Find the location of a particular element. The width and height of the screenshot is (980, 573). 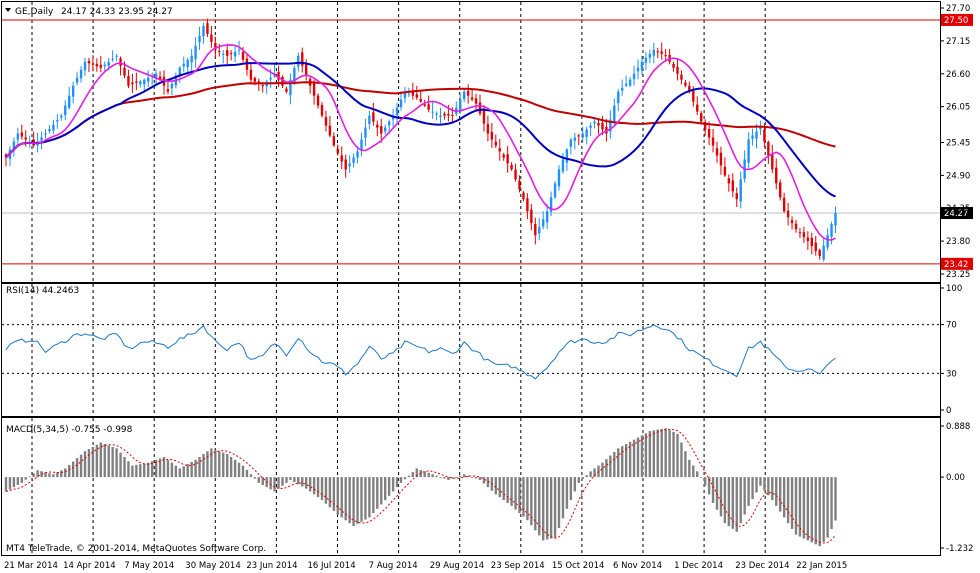

rsi-axis-tick-label: 30 is located at coordinates (951, 374).